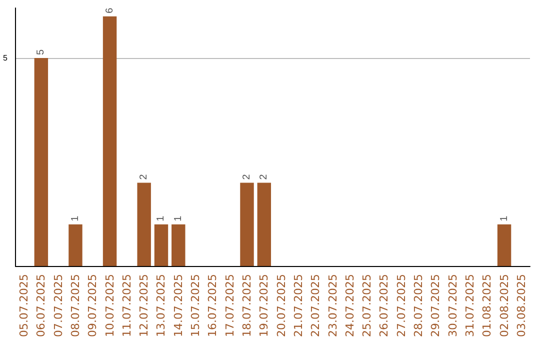 This screenshot has height=340, width=540. I want to click on x-tick-label: 20.07.2025, so click(281, 306).